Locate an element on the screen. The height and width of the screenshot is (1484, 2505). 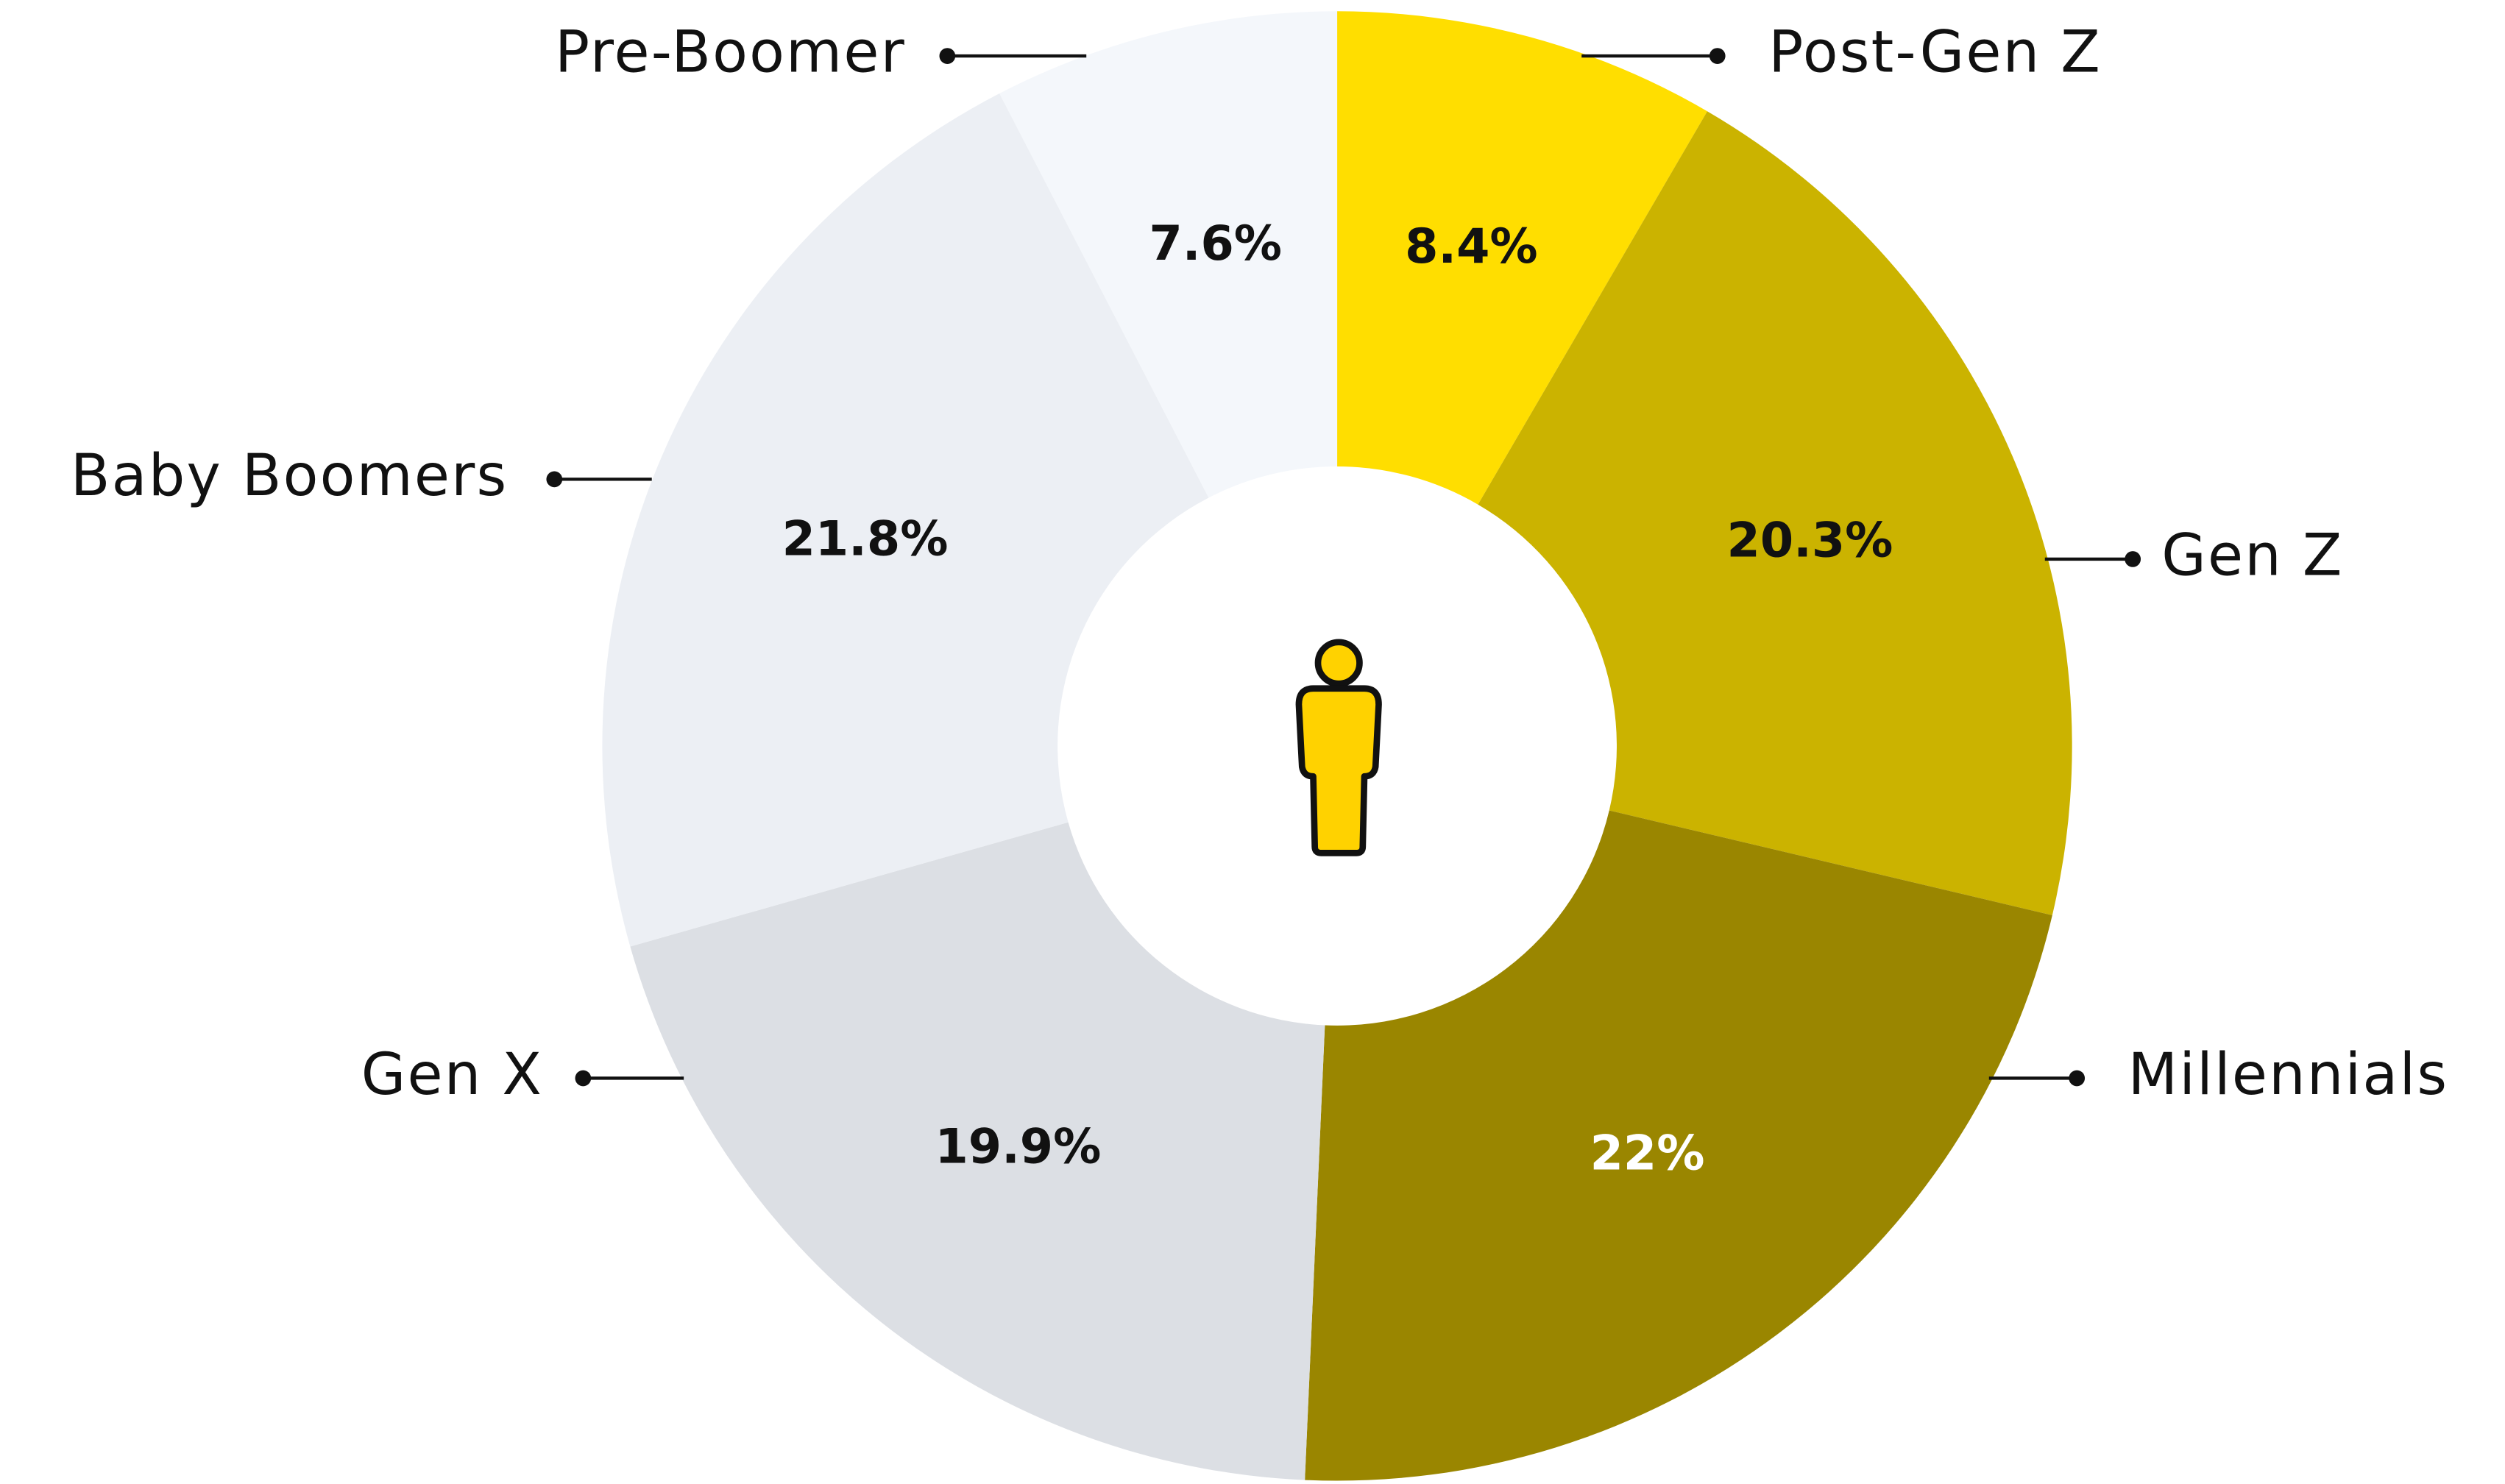
category-label: Gen Z is located at coordinates (2252, 555).